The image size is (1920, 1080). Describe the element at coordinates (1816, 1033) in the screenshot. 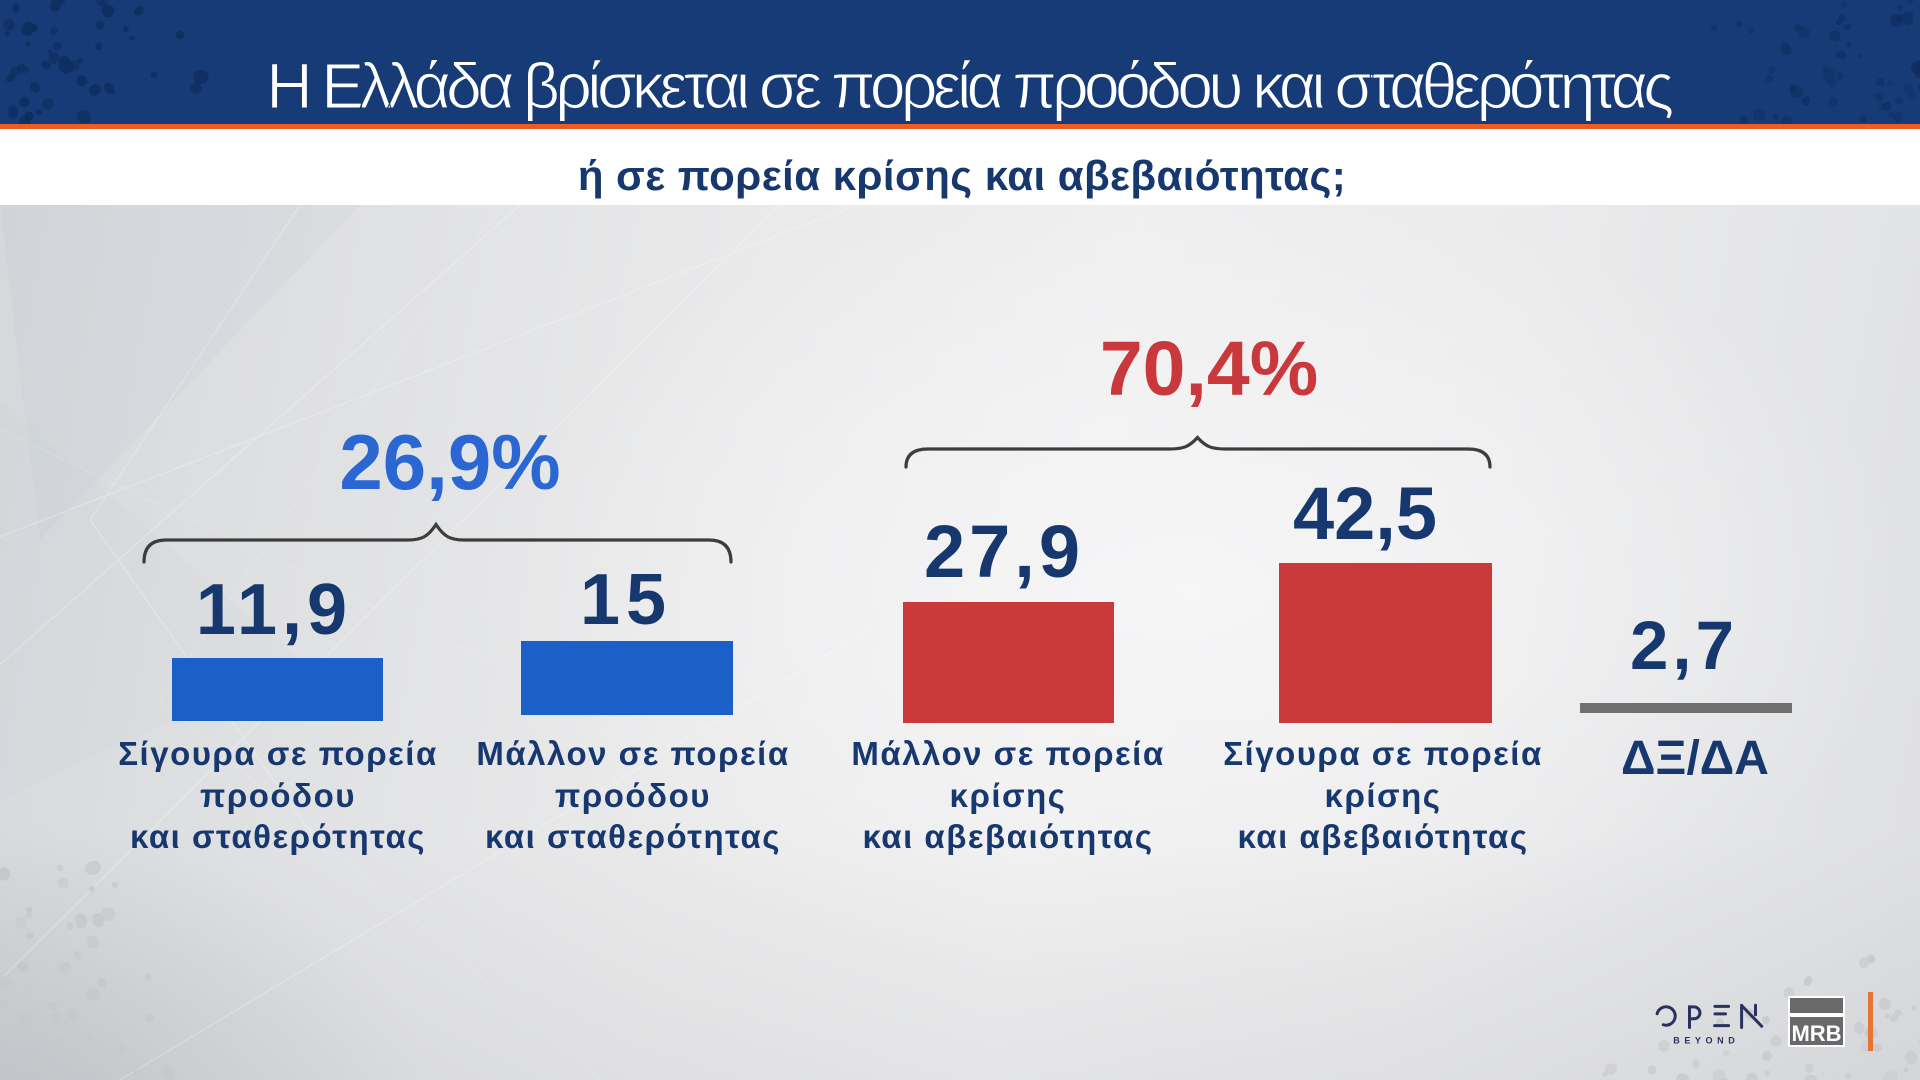

I see `svg-text: MRB` at that location.